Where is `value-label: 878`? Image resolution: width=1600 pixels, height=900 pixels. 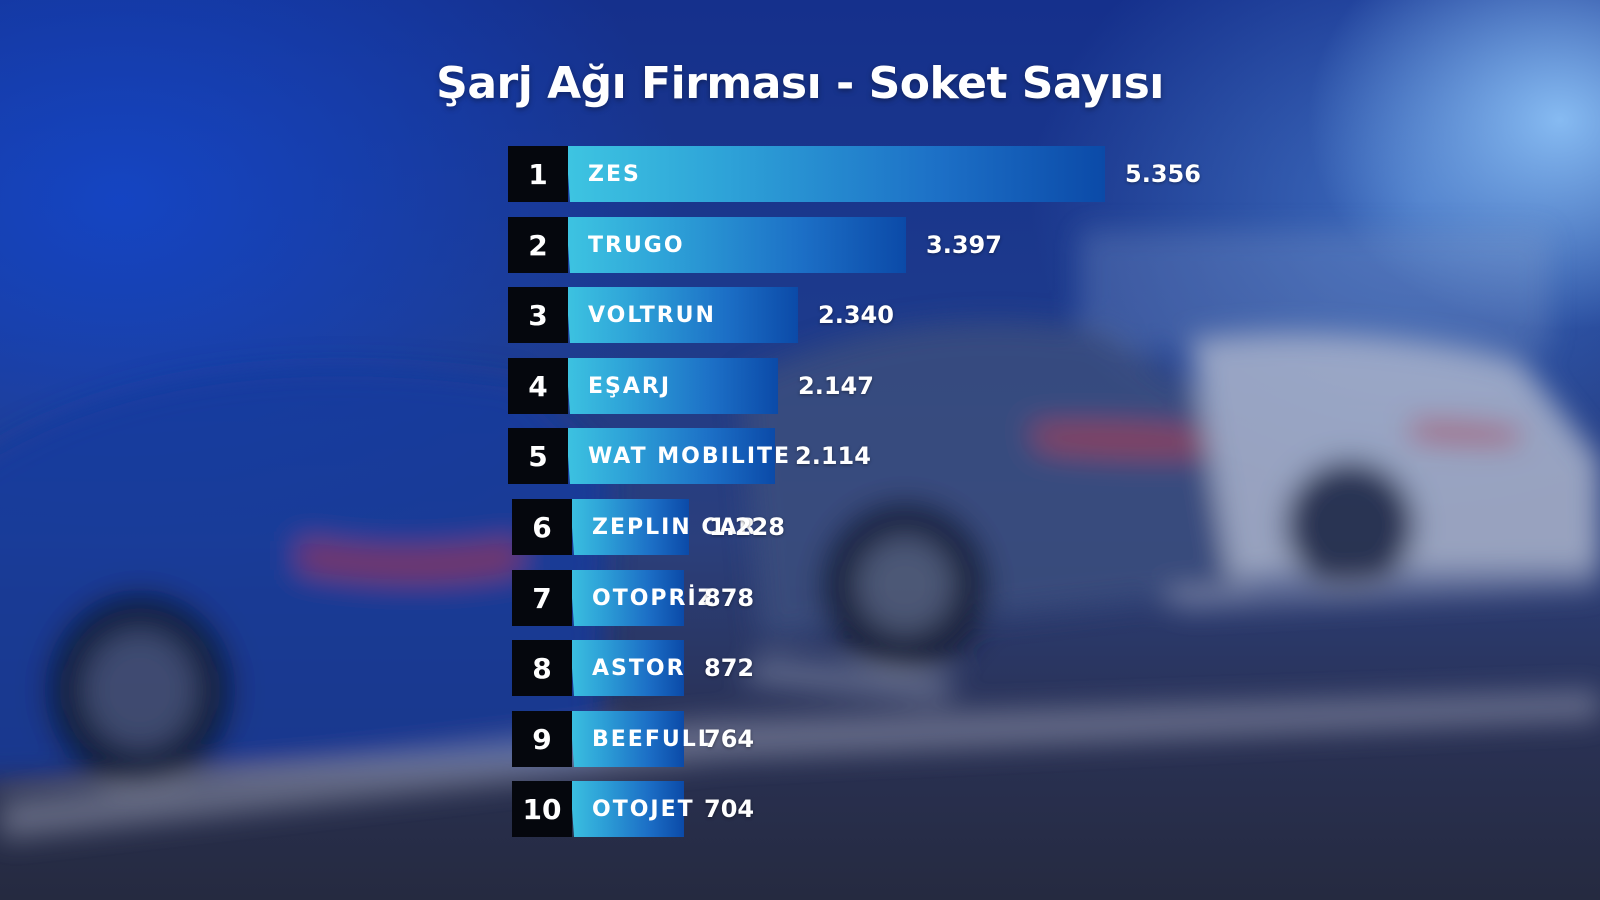 value-label: 878 is located at coordinates (729, 598).